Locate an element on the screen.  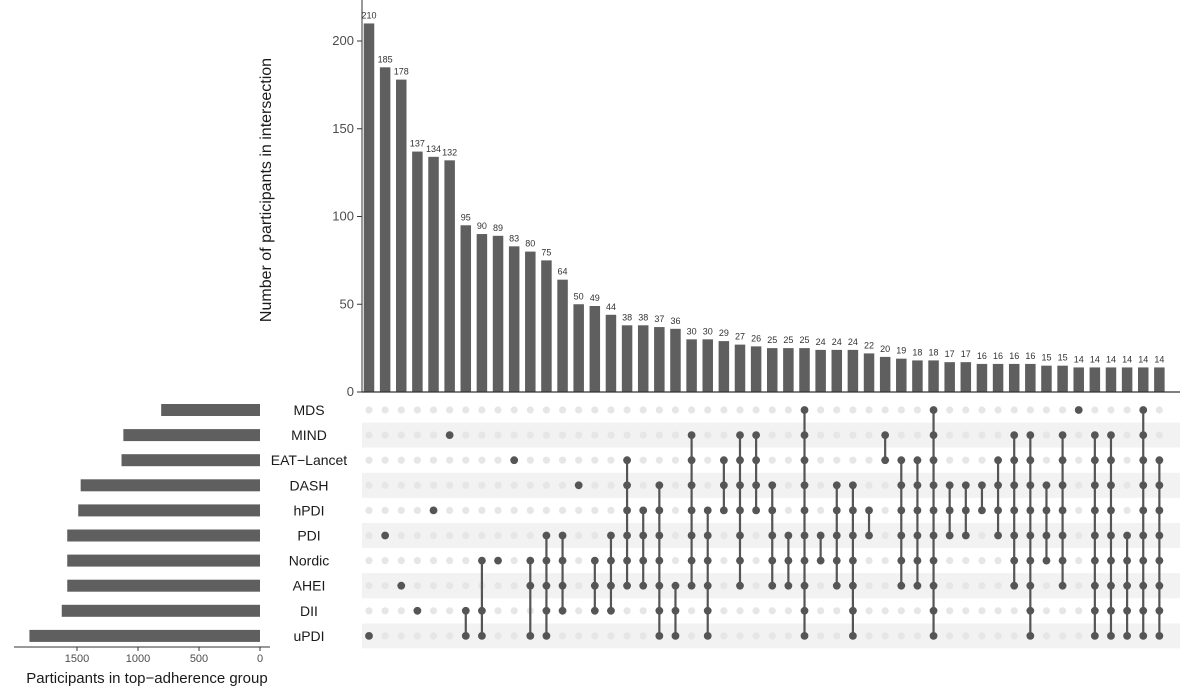
bar-value-label: 134 is located at coordinates (433, 149).